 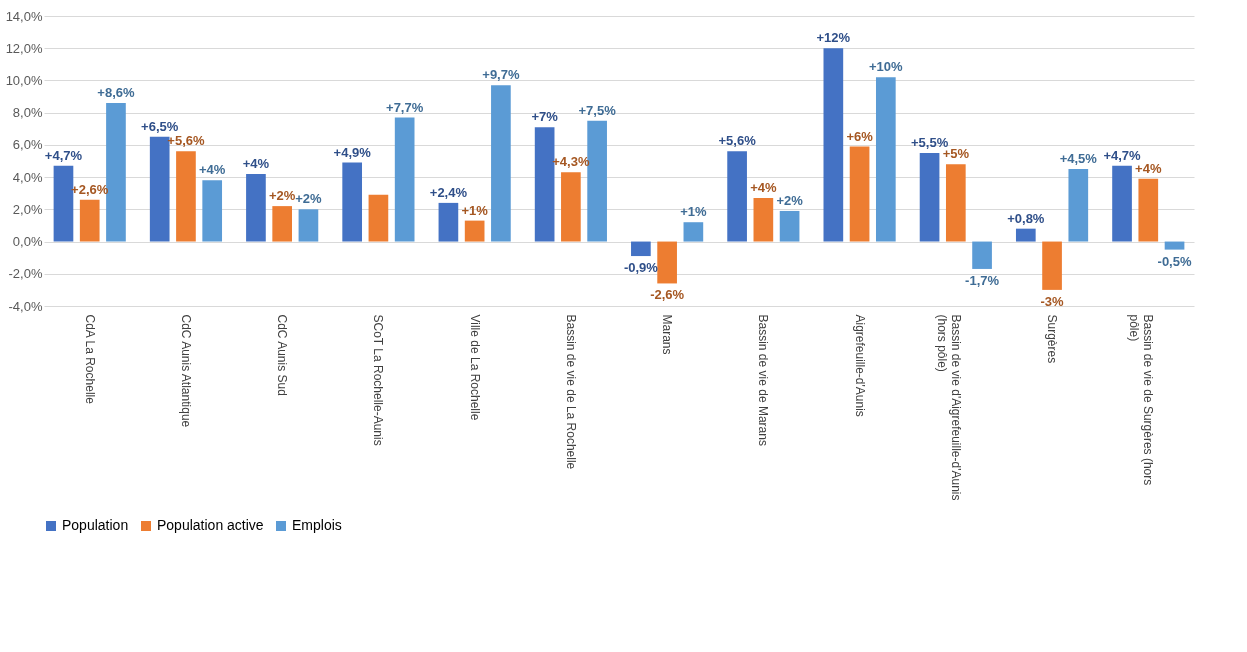 I want to click on data-label: -3%, so click(x=1052, y=301).